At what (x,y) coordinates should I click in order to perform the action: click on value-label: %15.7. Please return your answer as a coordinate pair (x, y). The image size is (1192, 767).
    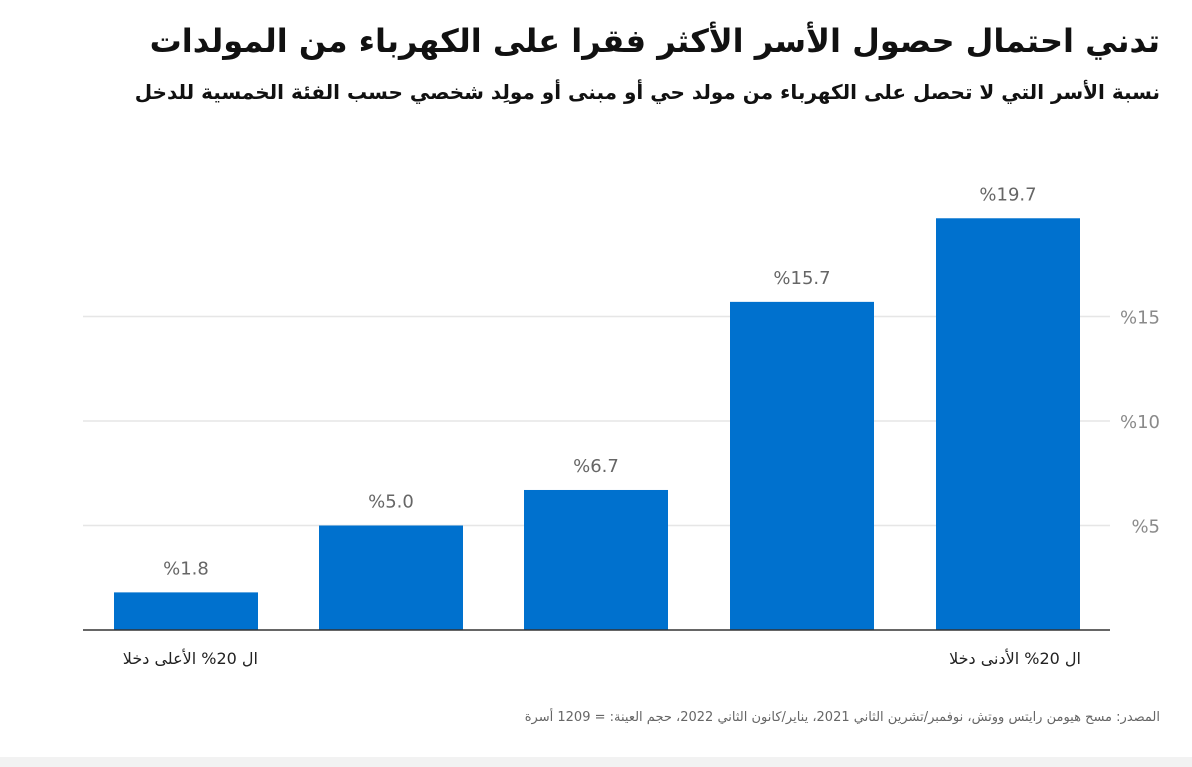
    Looking at the image, I should click on (801, 278).